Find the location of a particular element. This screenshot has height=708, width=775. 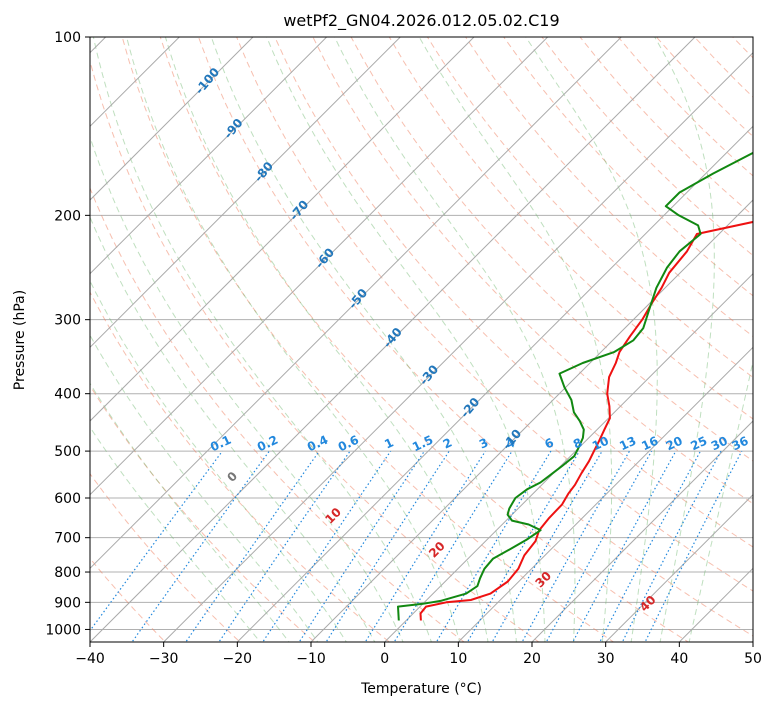

mixing-ratio-label: 13 is located at coordinates (627, 444).